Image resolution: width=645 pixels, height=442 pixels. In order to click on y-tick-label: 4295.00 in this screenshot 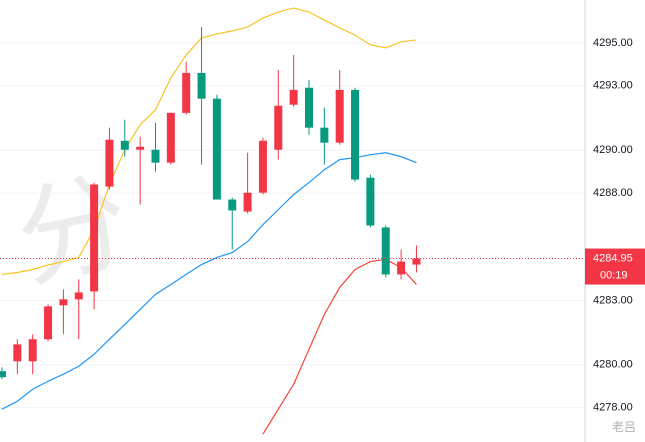, I will do `click(613, 43)`.